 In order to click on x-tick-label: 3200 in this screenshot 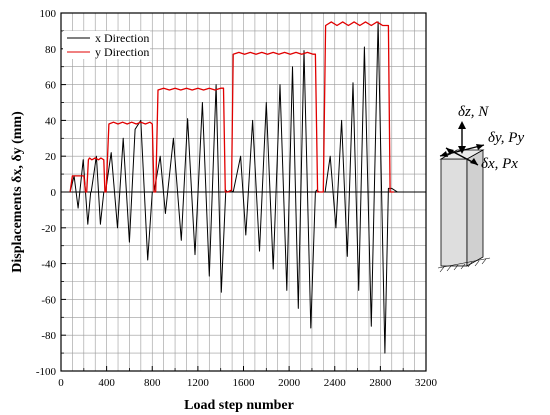, I will do `click(426, 383)`.